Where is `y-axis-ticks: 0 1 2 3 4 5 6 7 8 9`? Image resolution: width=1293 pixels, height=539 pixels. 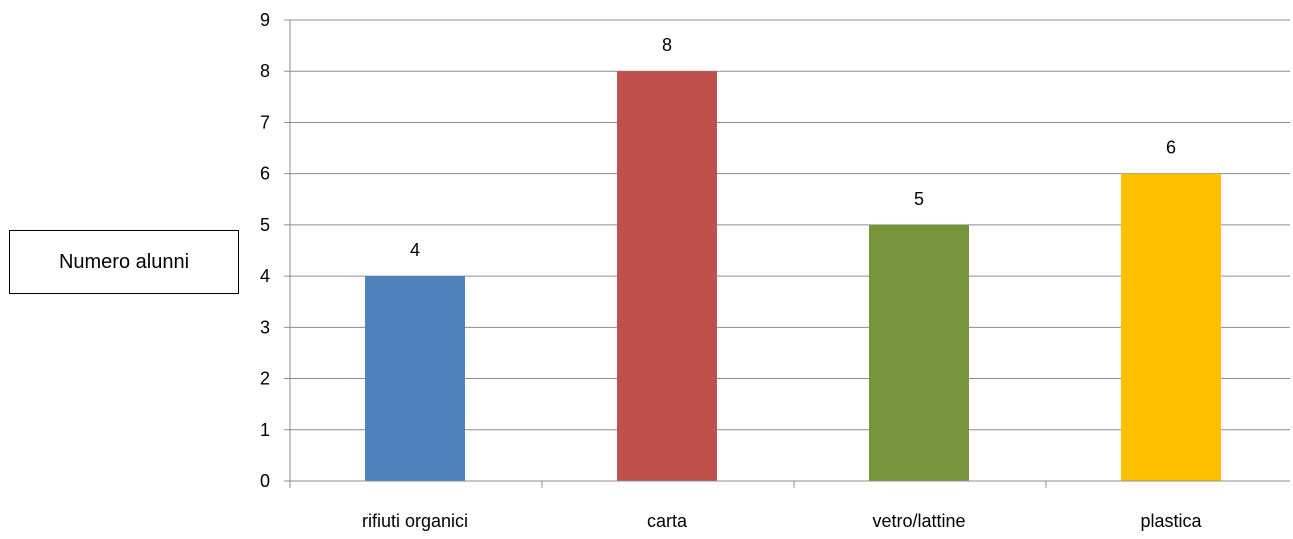 y-axis-ticks: 0 1 2 3 4 5 6 7 8 9 is located at coordinates (275, 250).